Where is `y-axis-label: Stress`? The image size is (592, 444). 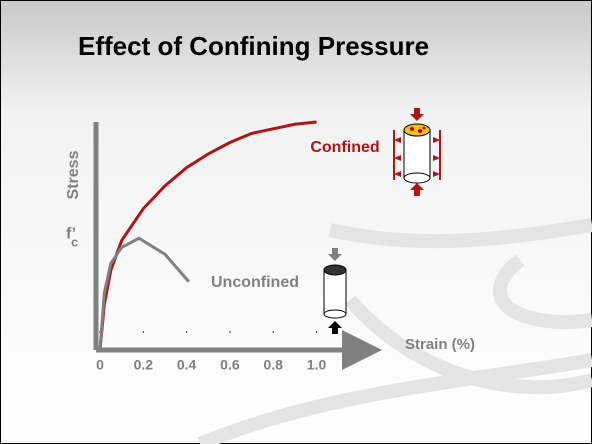
y-axis-label: Stress is located at coordinates (73, 174).